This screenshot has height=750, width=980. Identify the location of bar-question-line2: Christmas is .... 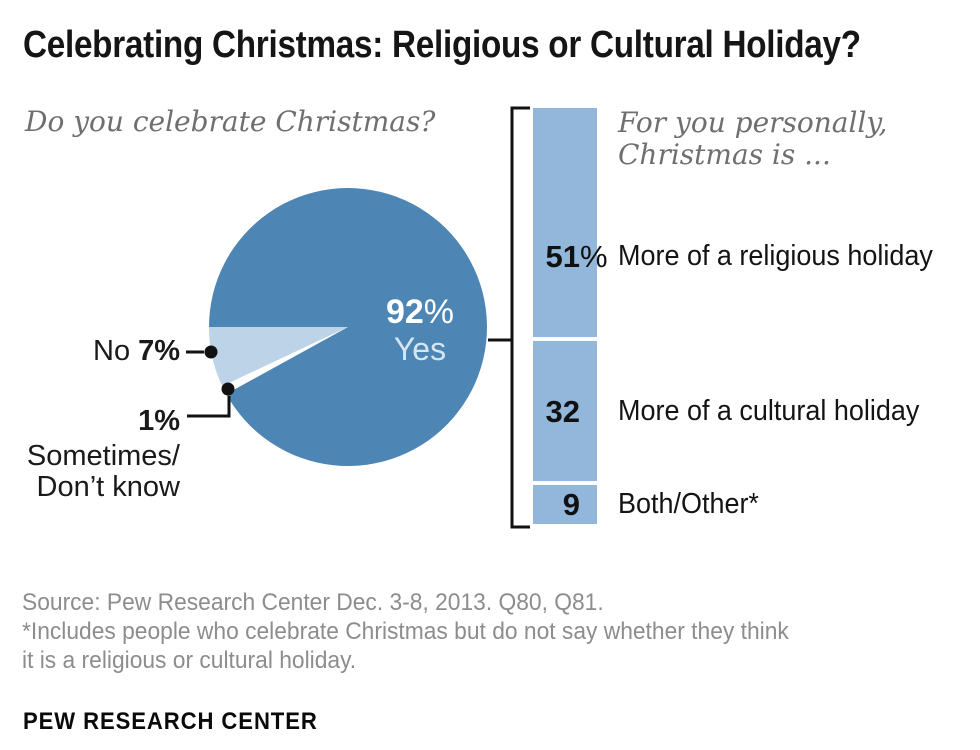
(724, 154).